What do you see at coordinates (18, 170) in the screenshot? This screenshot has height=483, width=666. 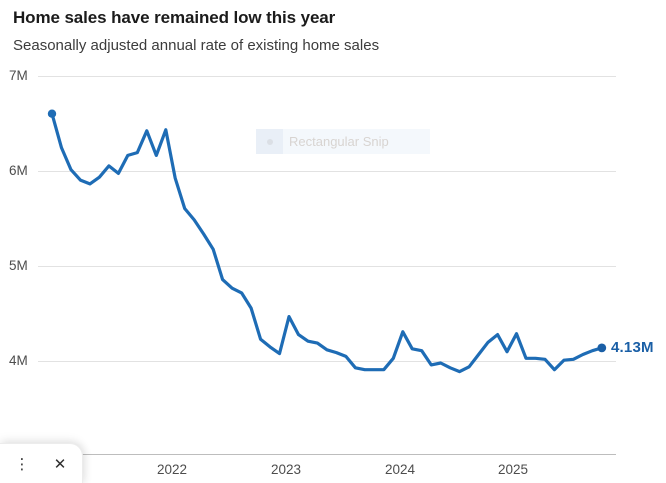 I see `y-tick-label-6m: 6M` at bounding box center [18, 170].